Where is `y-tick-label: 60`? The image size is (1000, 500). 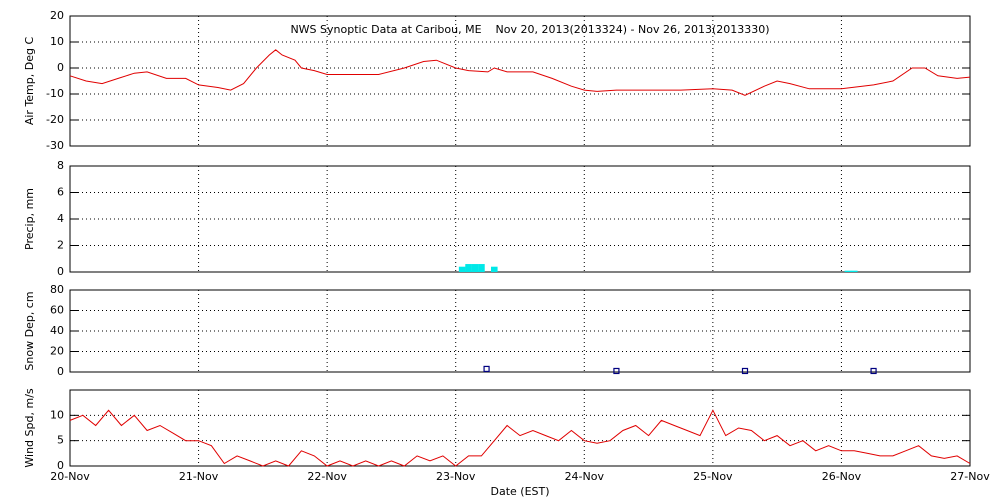
y-tick-label: 60 is located at coordinates (57, 310).